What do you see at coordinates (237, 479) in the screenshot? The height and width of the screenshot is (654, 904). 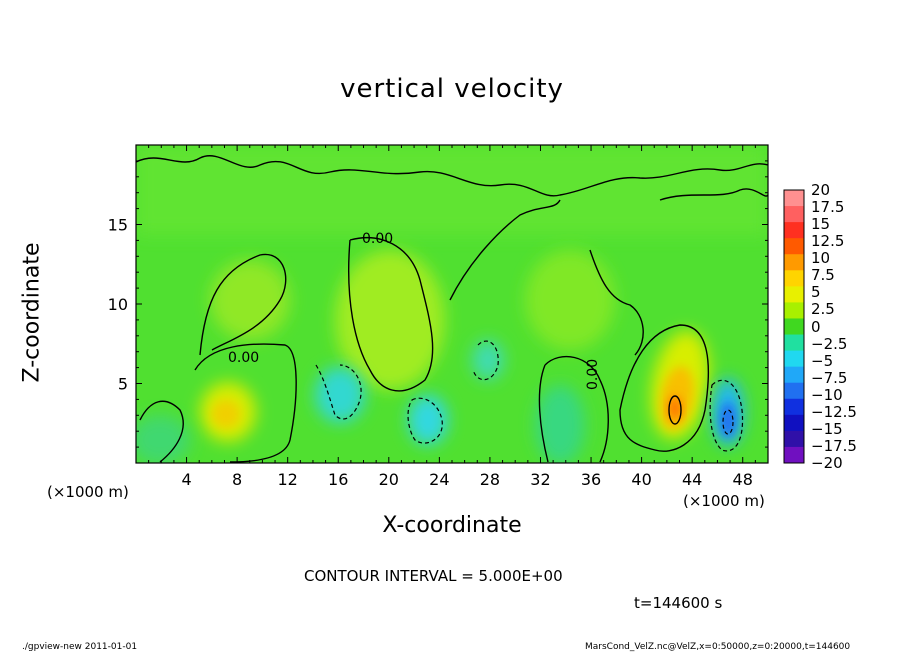 I see `x-tick-label: 8` at bounding box center [237, 479].